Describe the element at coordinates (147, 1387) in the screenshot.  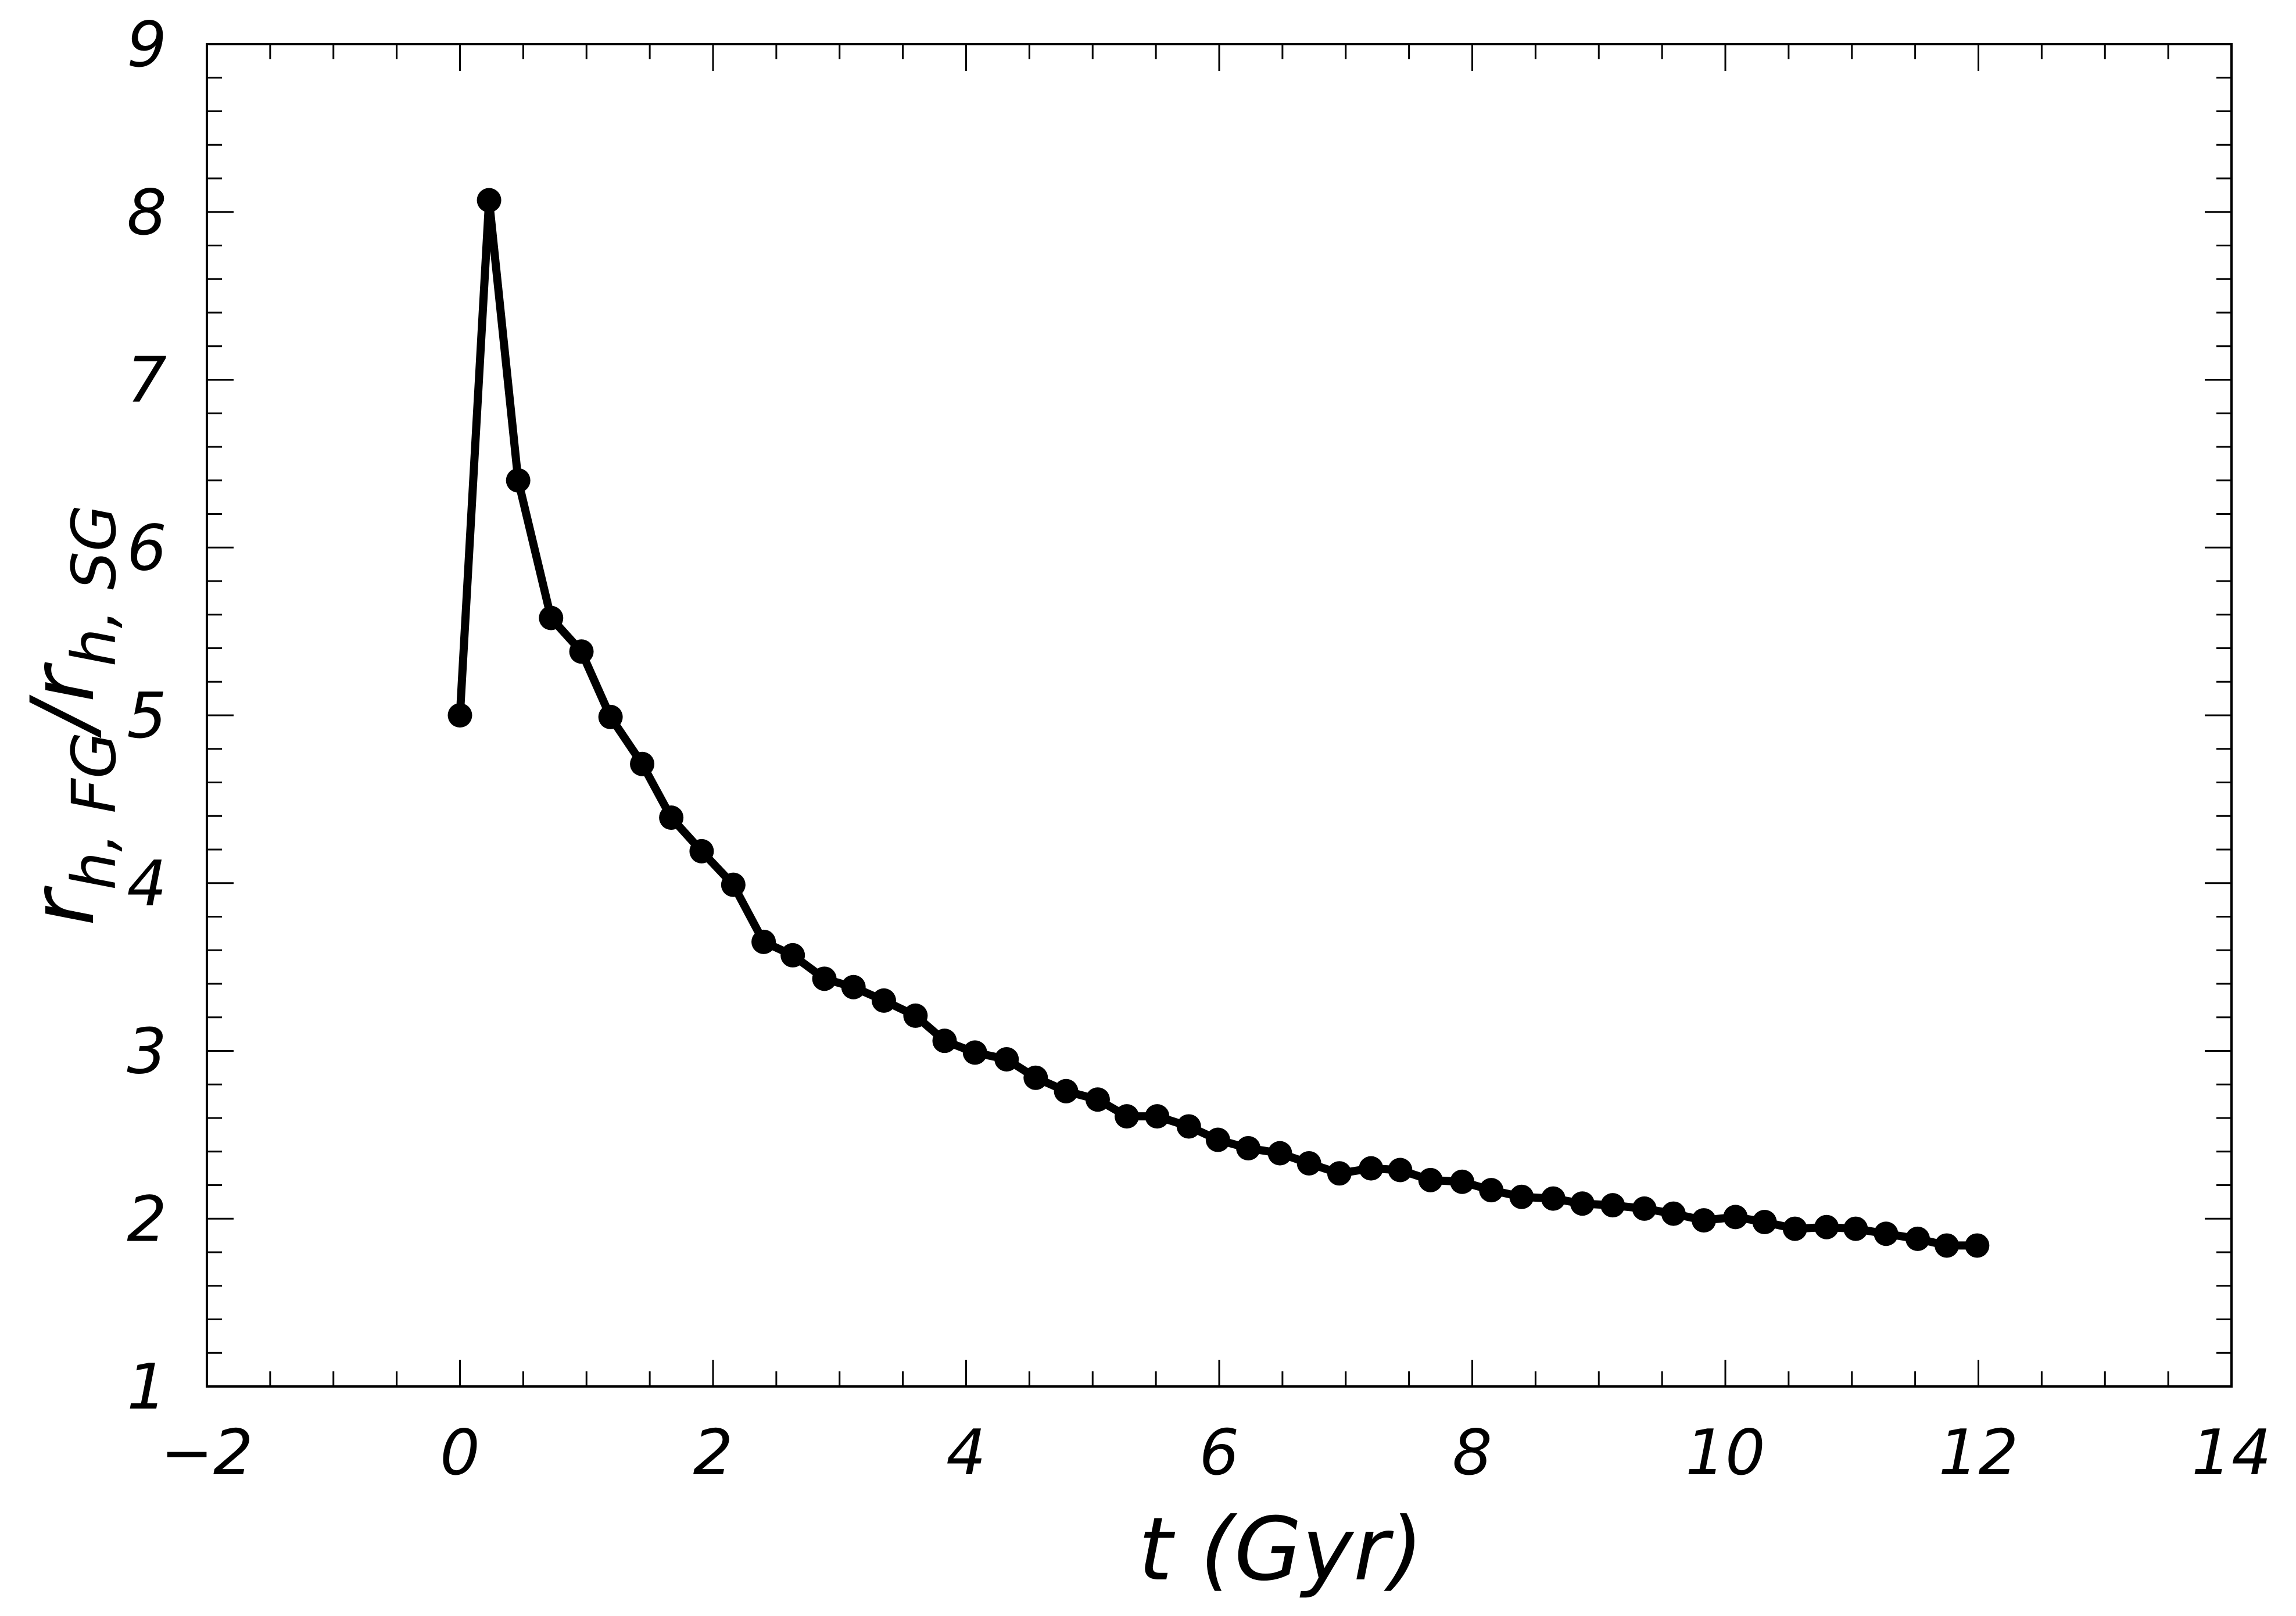
I see `y-tick-label: 1` at that location.